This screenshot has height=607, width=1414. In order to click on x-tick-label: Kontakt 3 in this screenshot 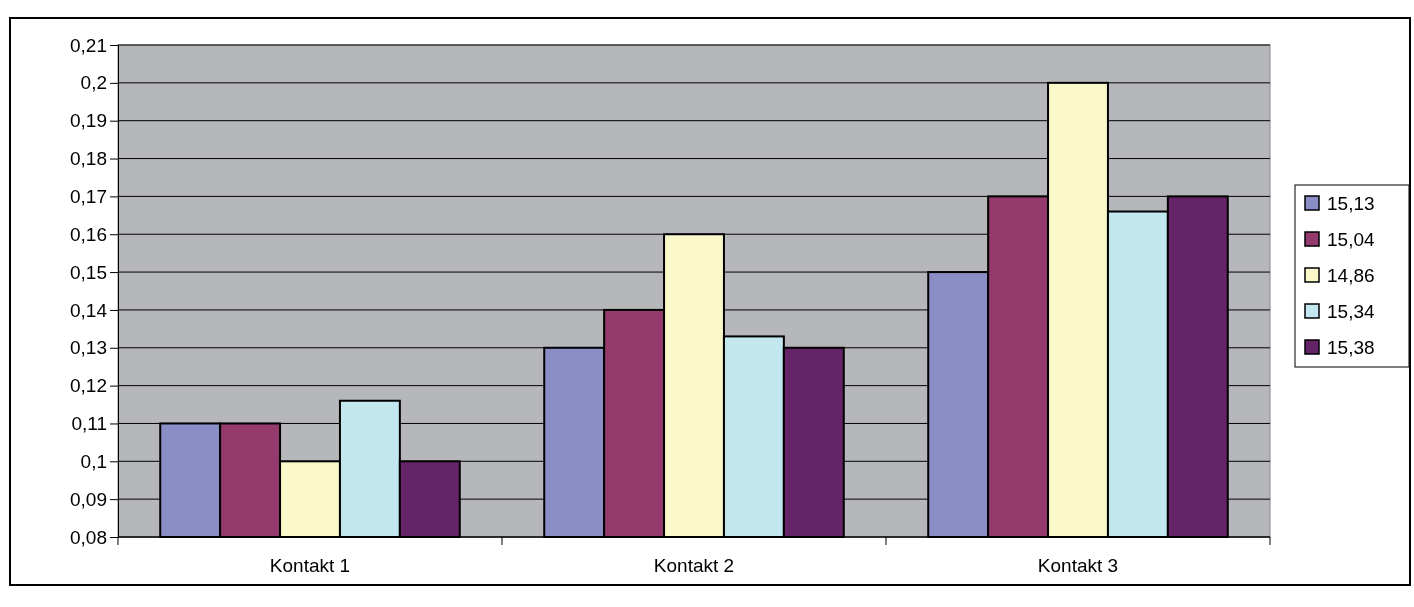, I will do `click(1078, 566)`.